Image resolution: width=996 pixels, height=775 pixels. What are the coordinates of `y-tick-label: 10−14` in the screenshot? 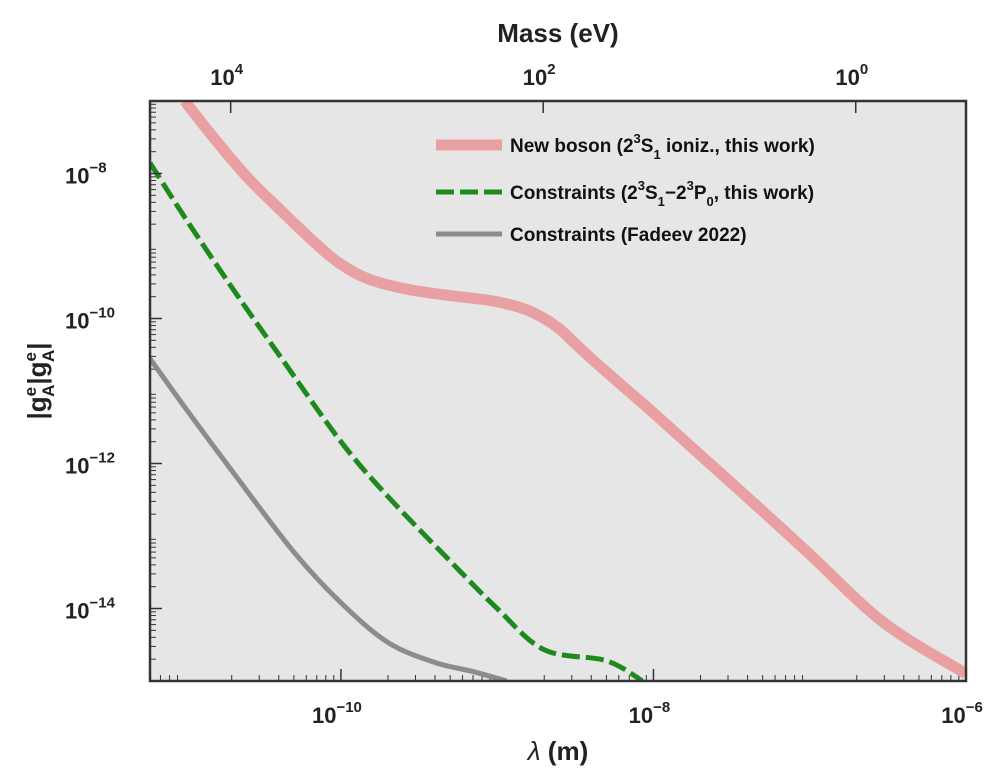 It's located at (90, 609).